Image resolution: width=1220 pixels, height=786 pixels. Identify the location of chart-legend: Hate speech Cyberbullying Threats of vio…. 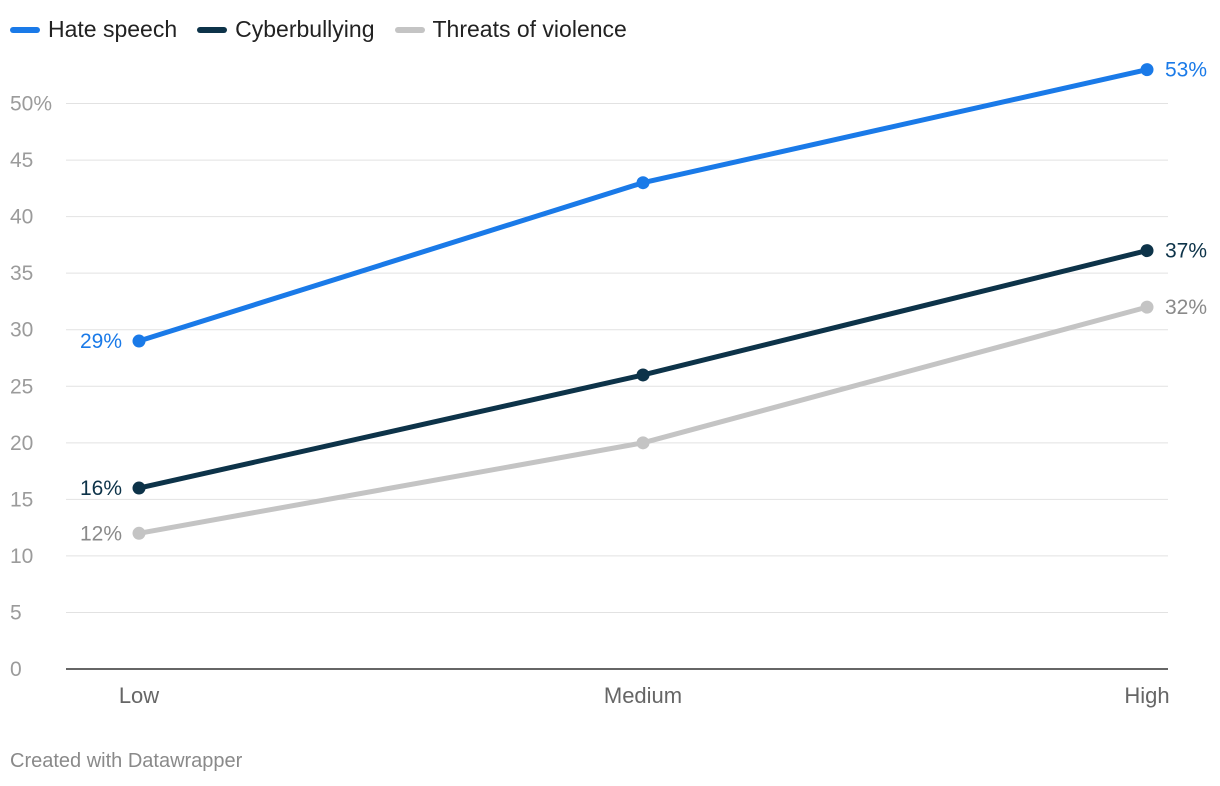
(318, 29).